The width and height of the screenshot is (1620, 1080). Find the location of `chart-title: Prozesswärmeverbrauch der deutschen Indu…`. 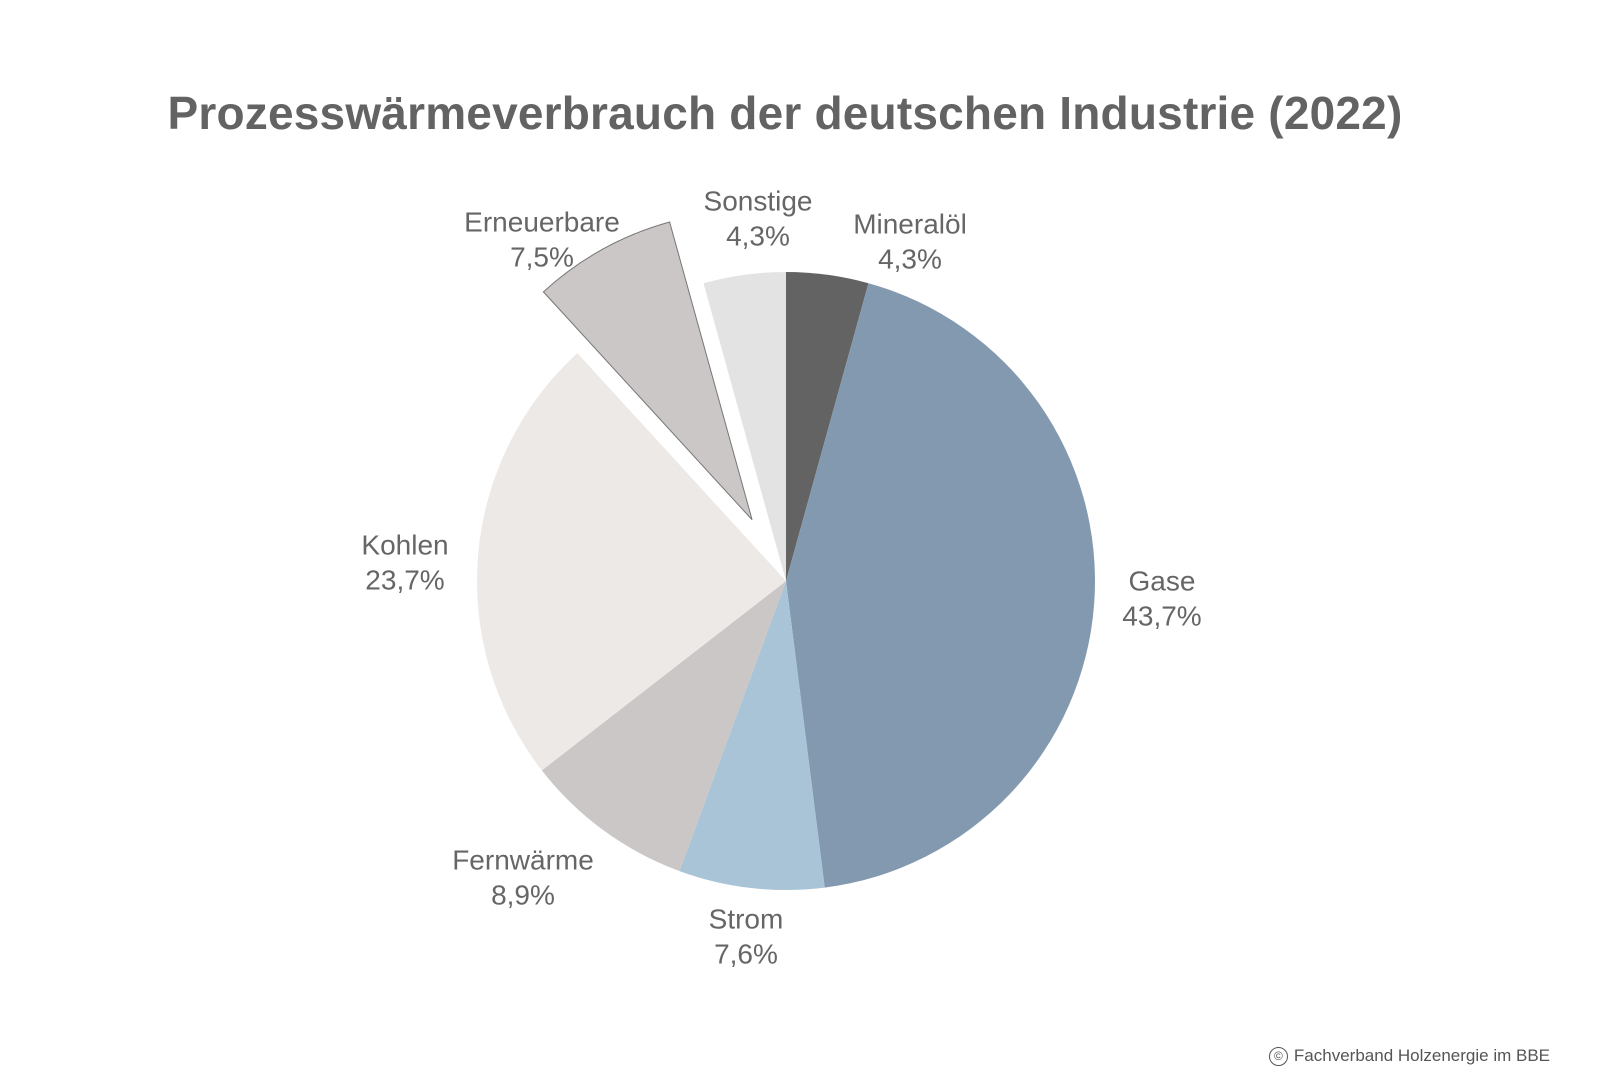

chart-title: Prozesswärmeverbrauch der deutschen Indu… is located at coordinates (785, 113).